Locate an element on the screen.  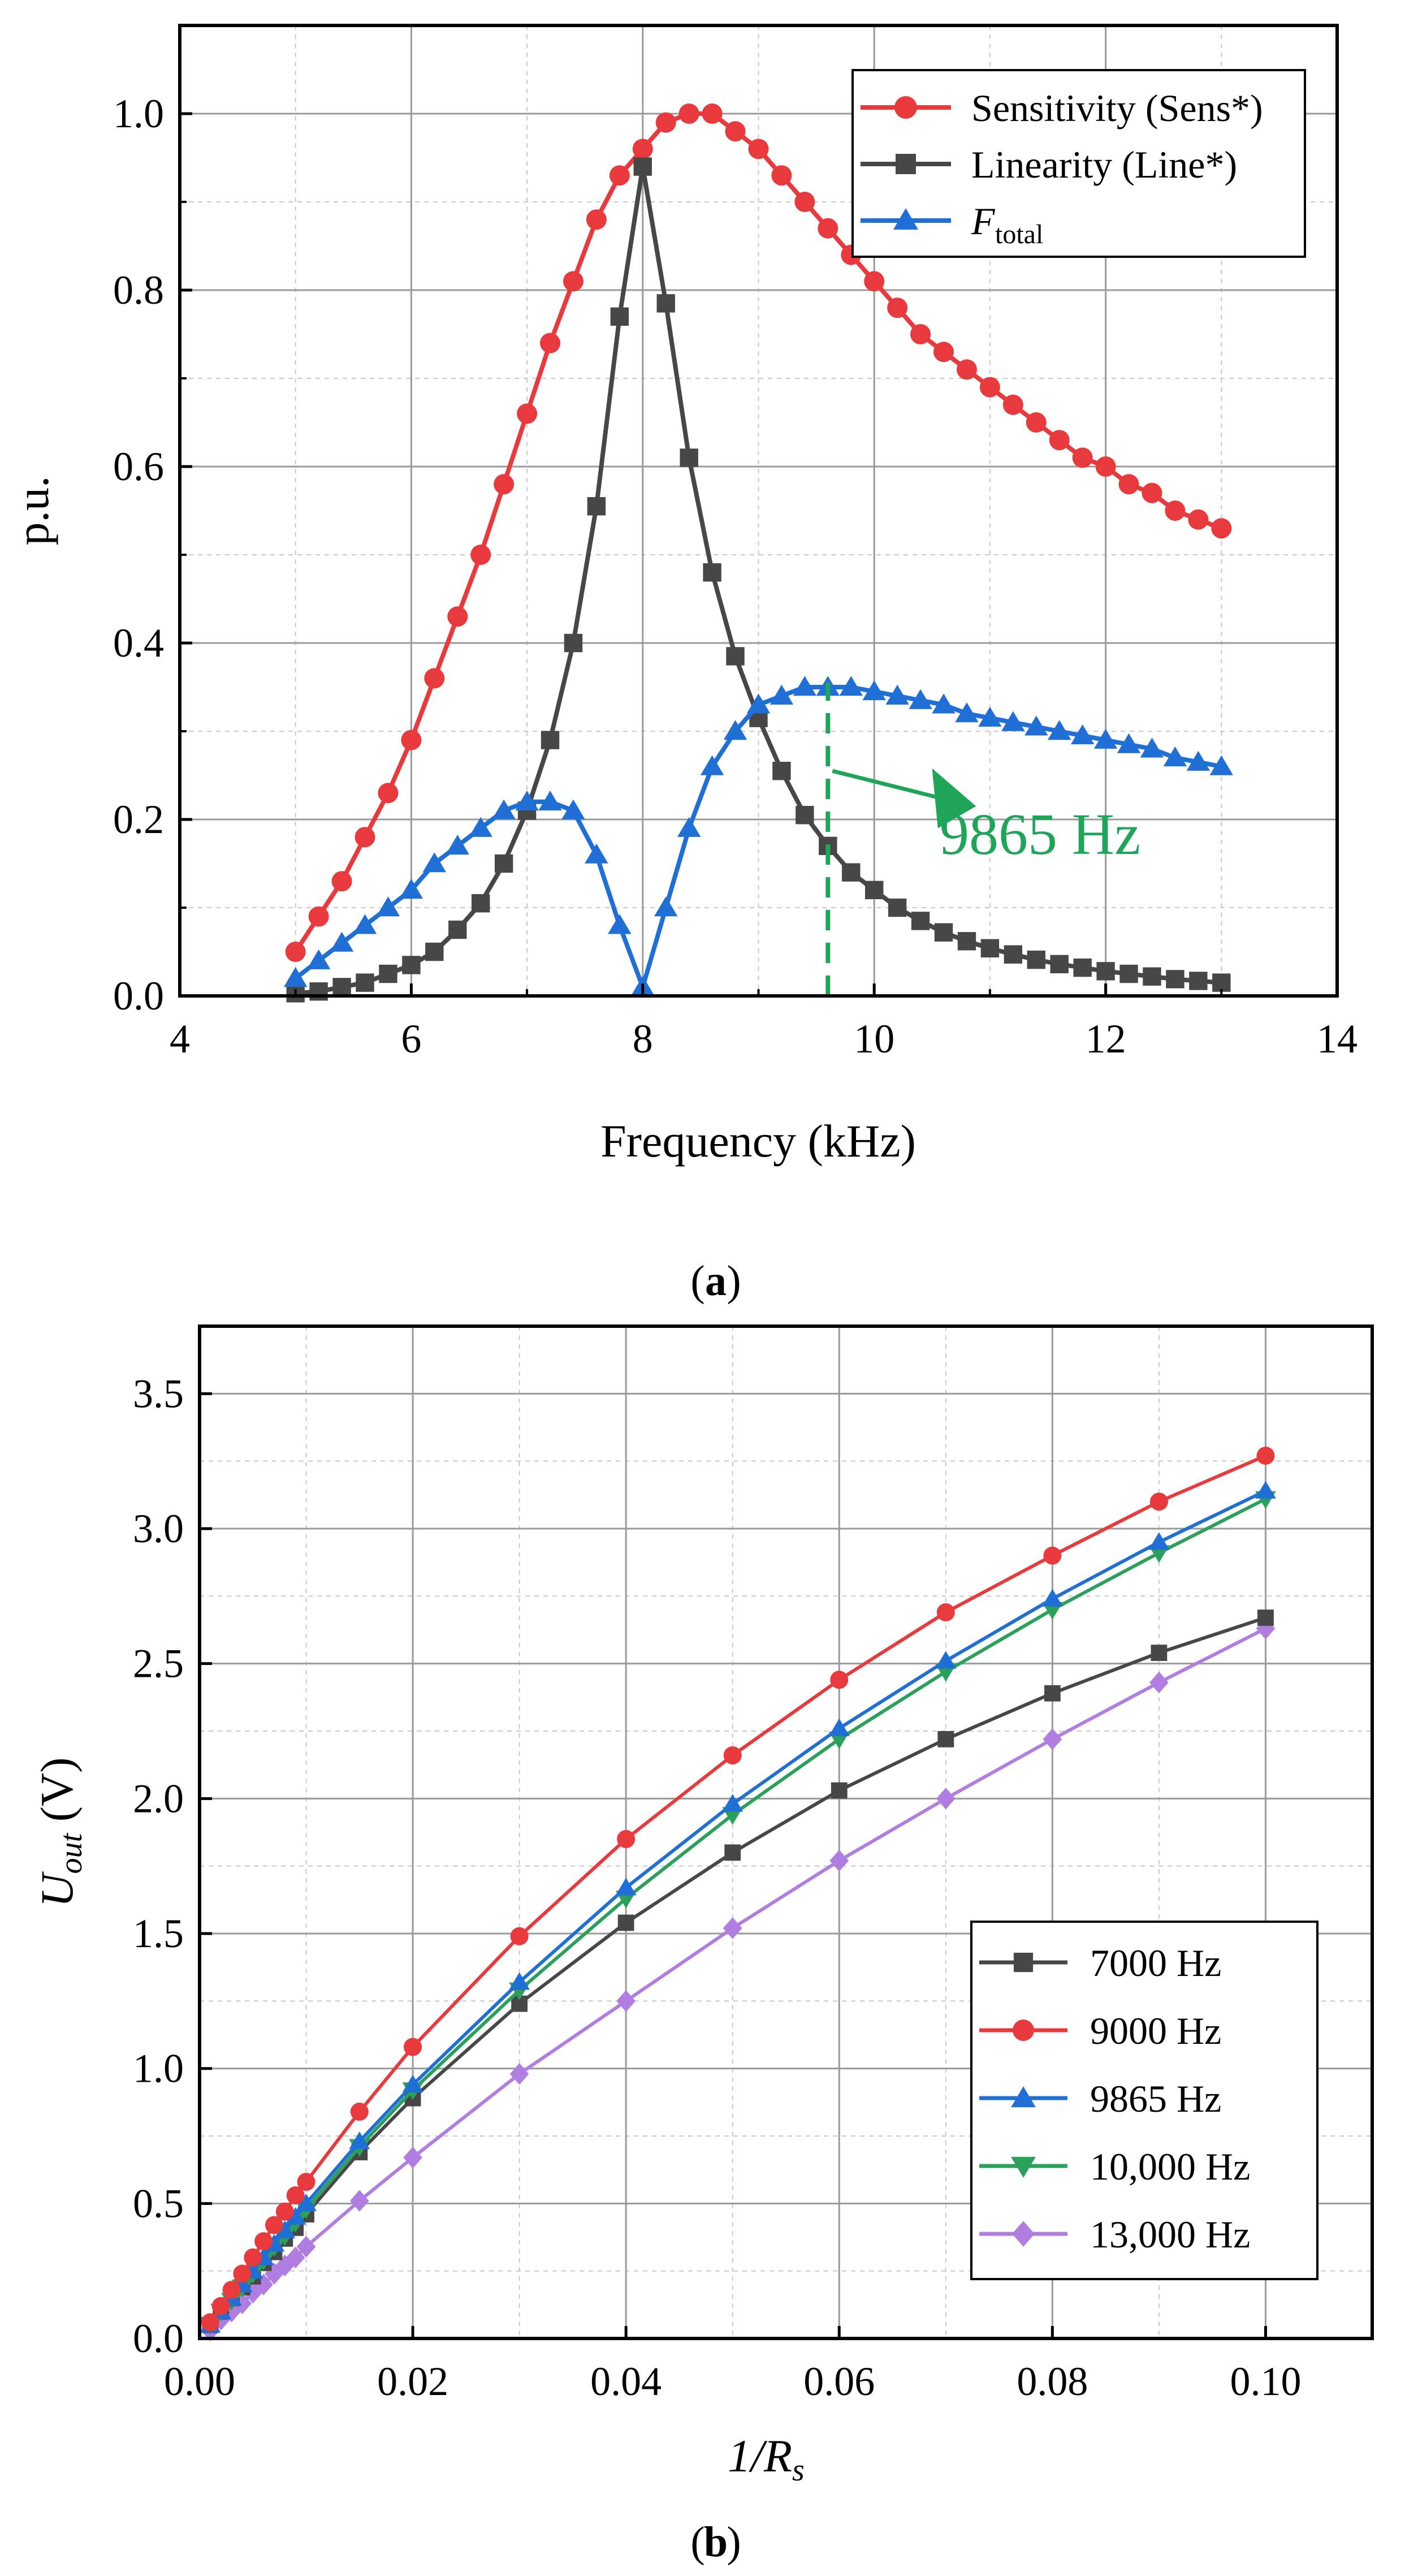
panel-a-y-tick-label: 0.8 is located at coordinates (138, 290).